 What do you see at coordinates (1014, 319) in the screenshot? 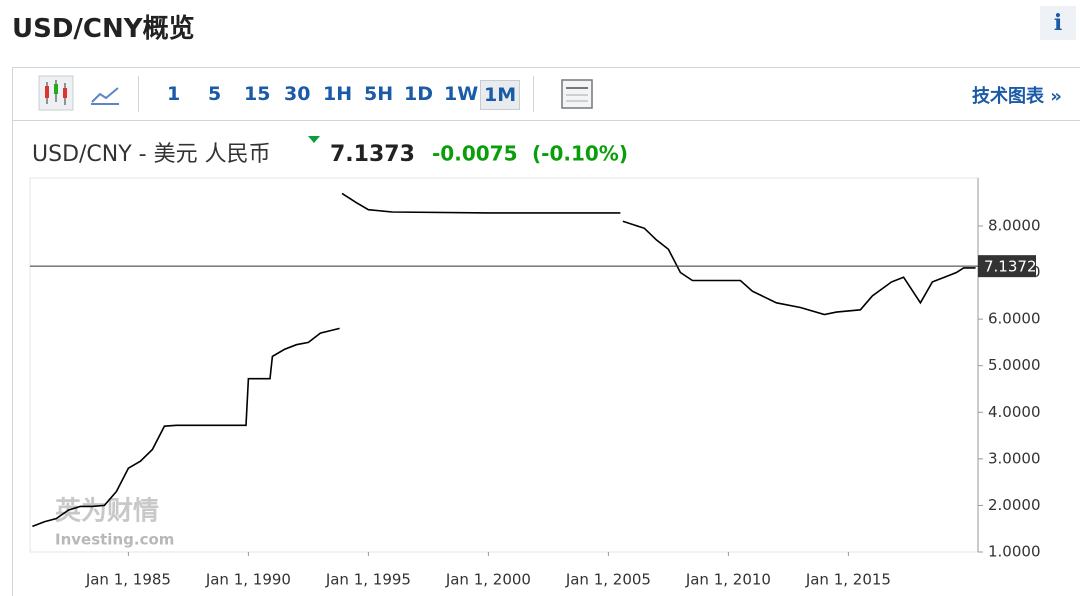
I see `y-tick-label: 6.0000` at bounding box center [1014, 319].